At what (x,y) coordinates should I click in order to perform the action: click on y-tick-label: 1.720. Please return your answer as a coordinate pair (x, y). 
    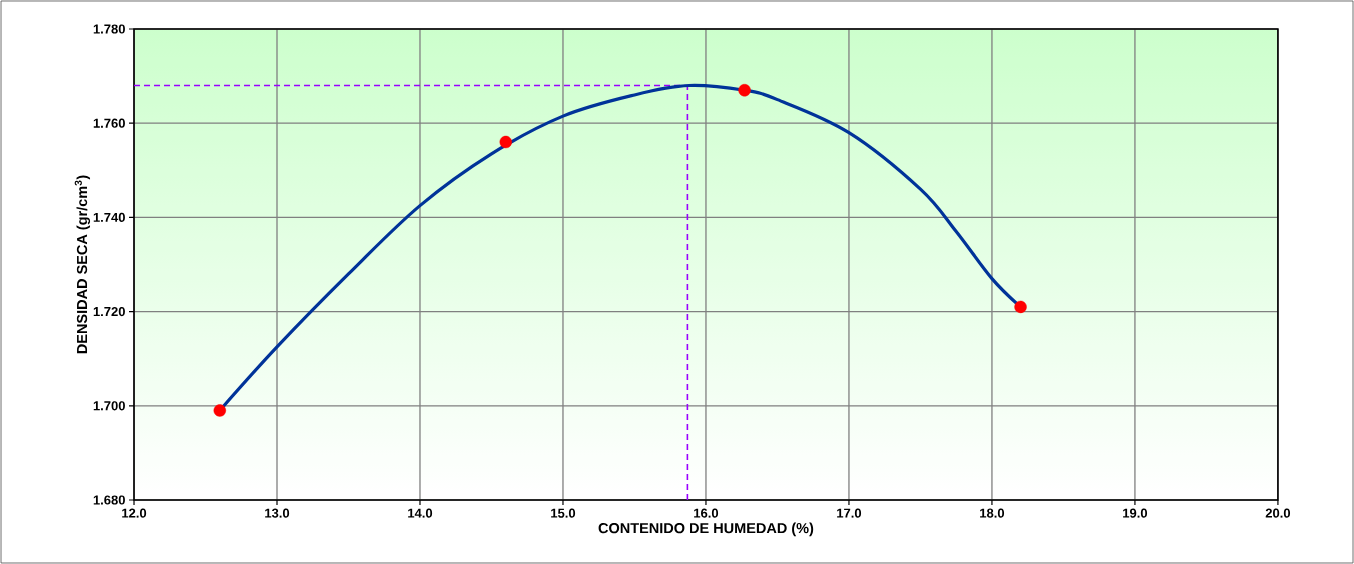
    Looking at the image, I should click on (109, 311).